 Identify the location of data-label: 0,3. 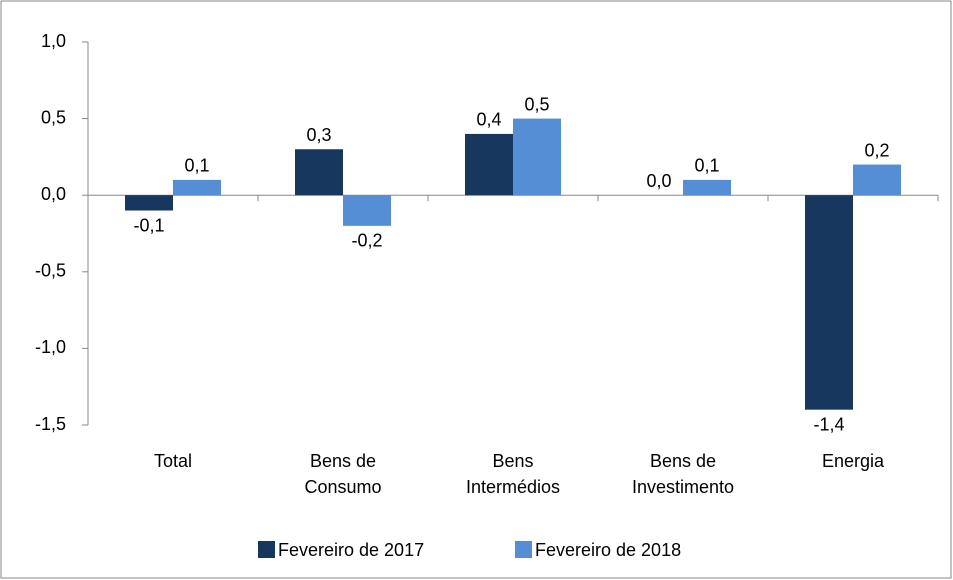
(318, 135).